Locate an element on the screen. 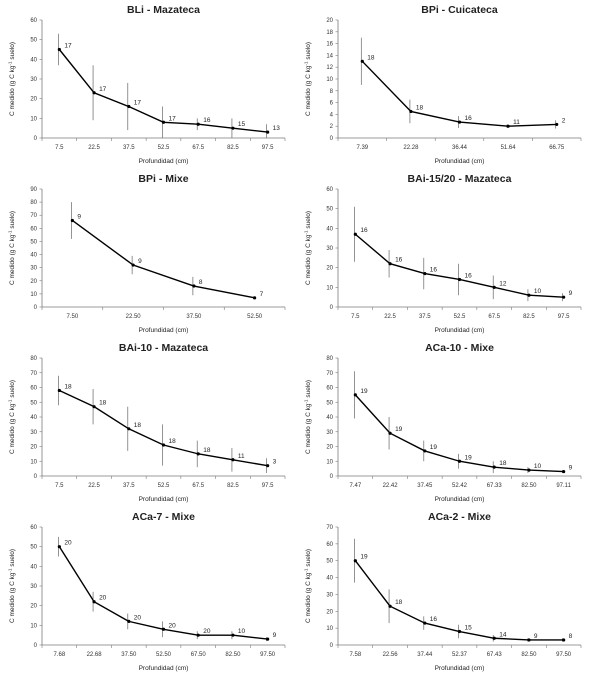  sample-count-label: 16 is located at coordinates (364, 230).